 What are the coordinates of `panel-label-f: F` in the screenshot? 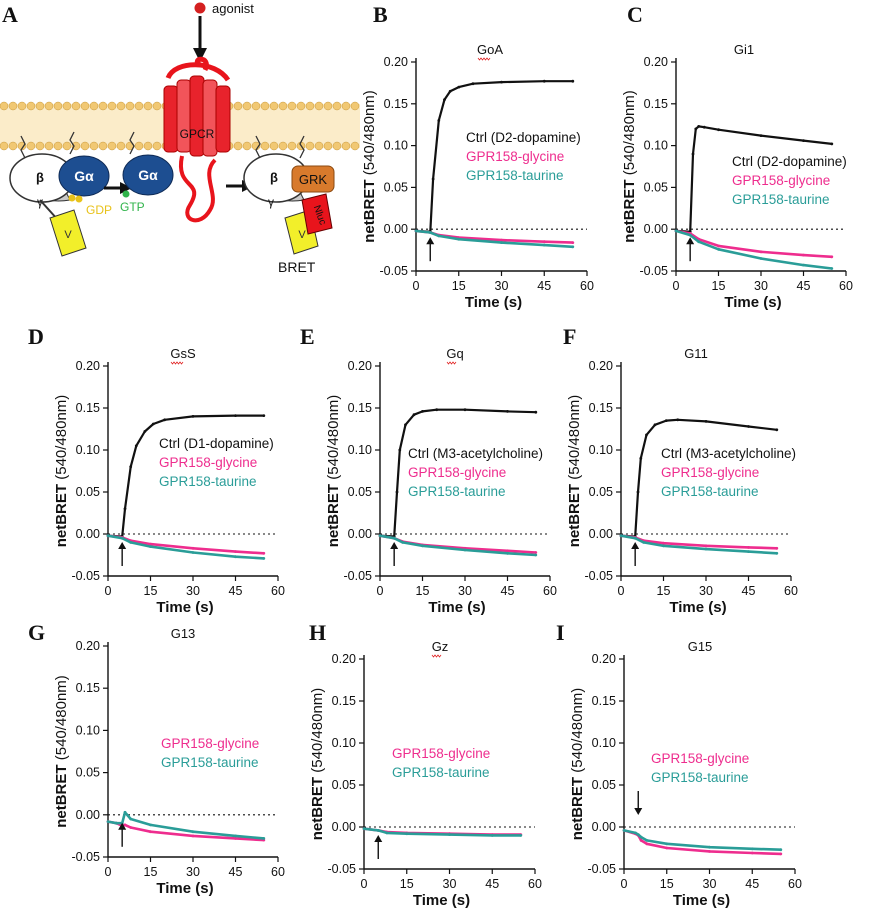 It's located at (569, 336).